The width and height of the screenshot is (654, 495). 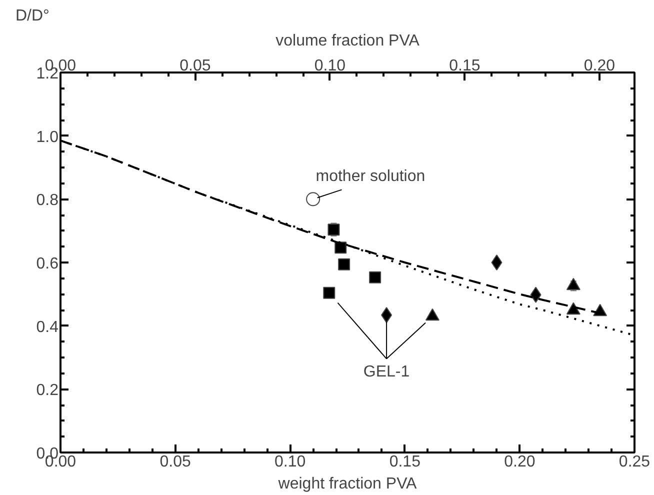 I want to click on y-tick-label: 0.2, so click(x=47, y=391).